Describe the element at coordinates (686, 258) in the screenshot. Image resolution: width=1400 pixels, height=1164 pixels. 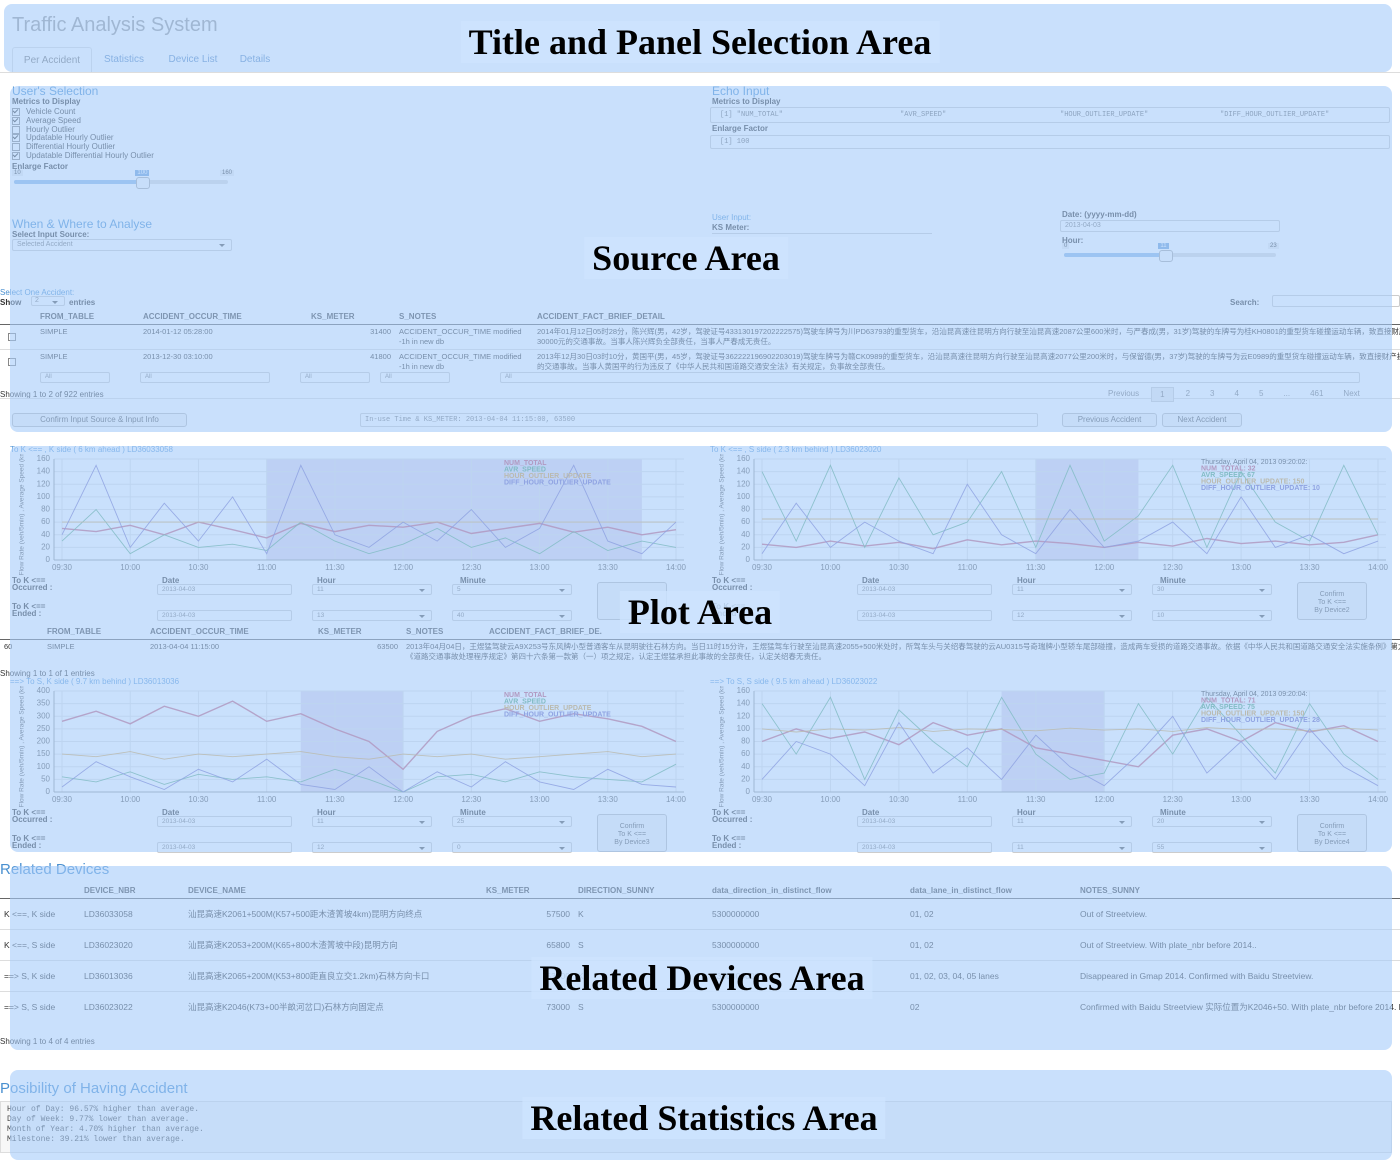
I see `area-label: Source Area` at that location.